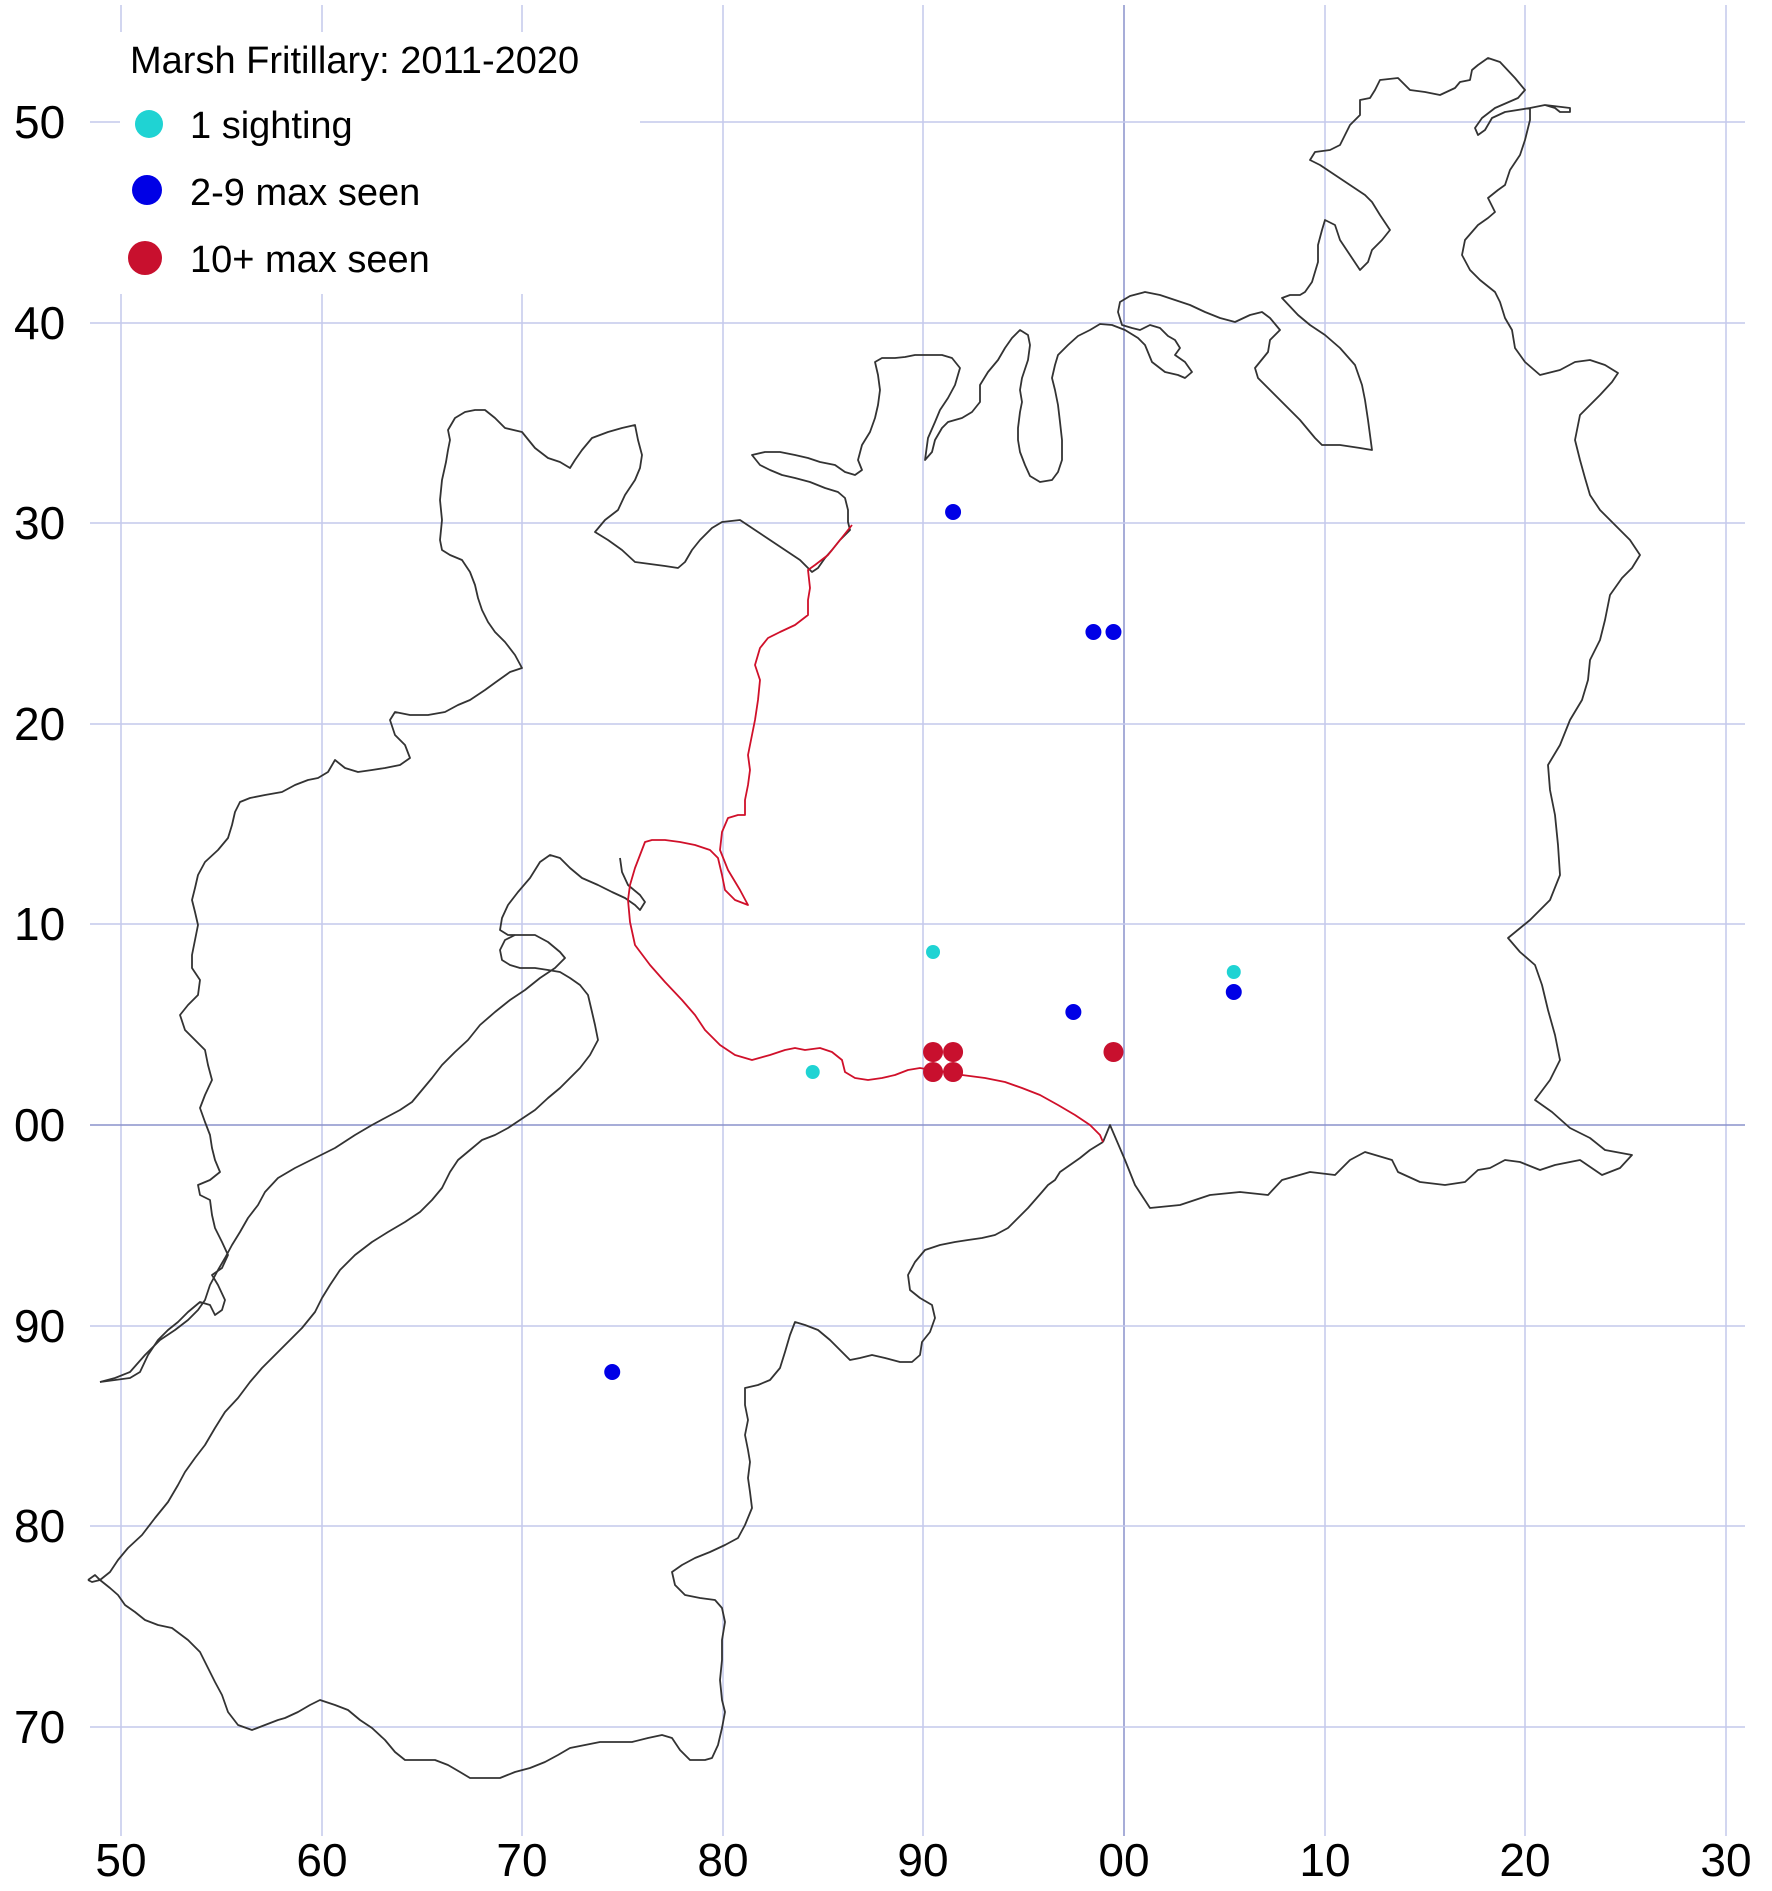  I want to click on y-tick-label: 70, so click(39, 1727).